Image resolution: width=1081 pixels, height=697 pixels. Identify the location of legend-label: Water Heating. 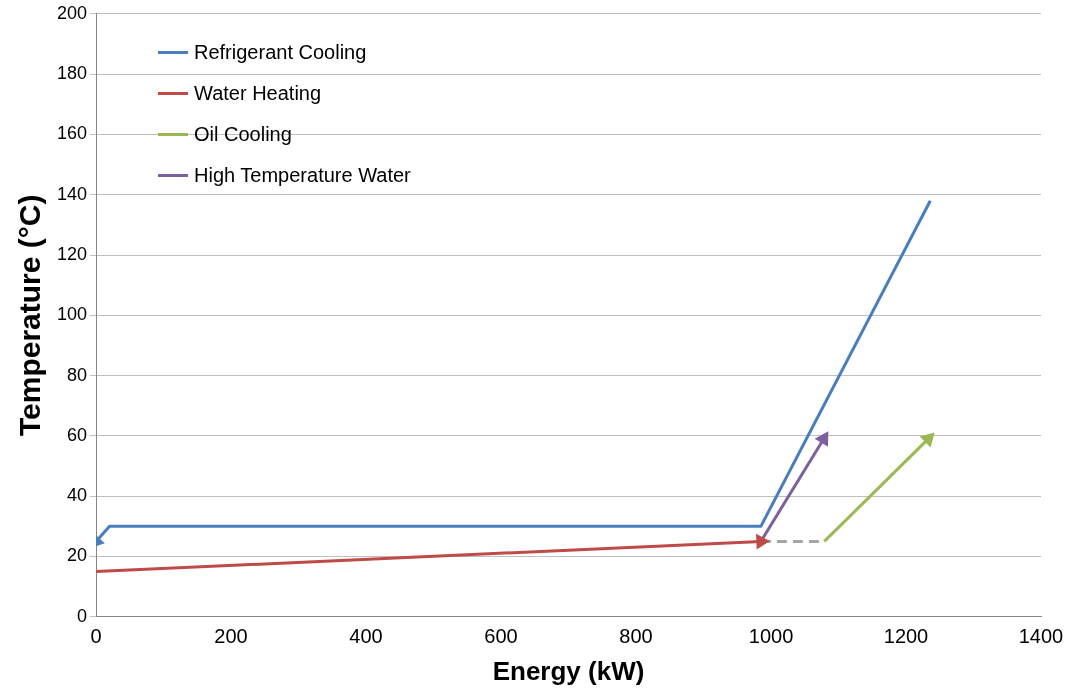
(258, 93).